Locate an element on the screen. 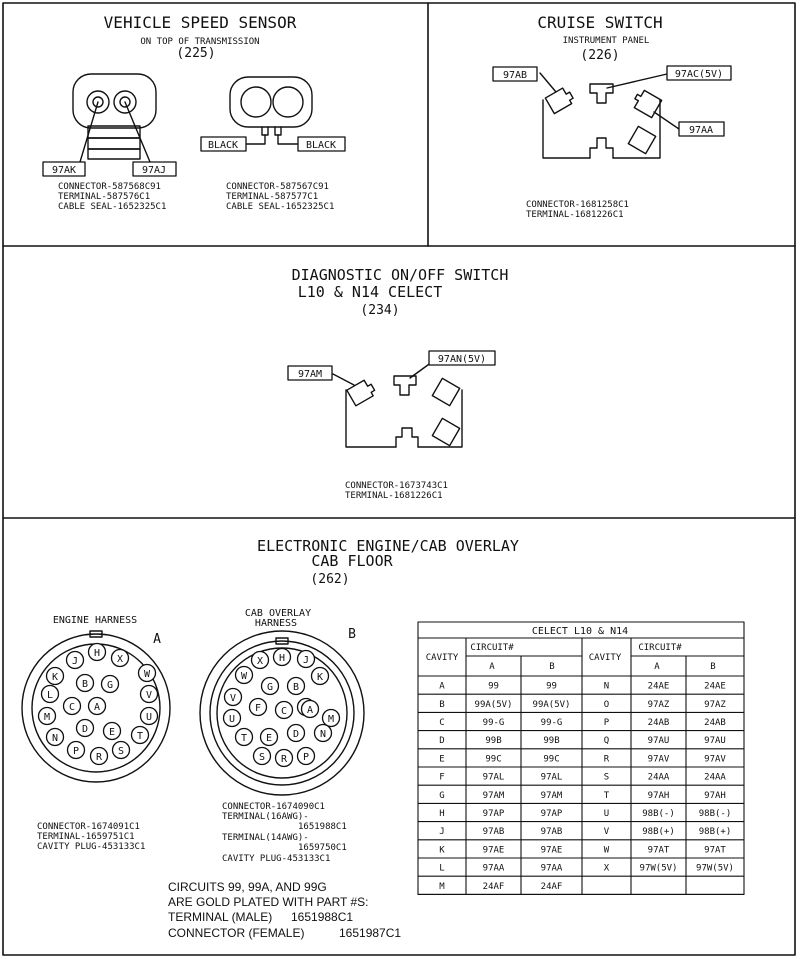 The height and width of the screenshot is (959, 800). table-cell: 24AF is located at coordinates (494, 887).